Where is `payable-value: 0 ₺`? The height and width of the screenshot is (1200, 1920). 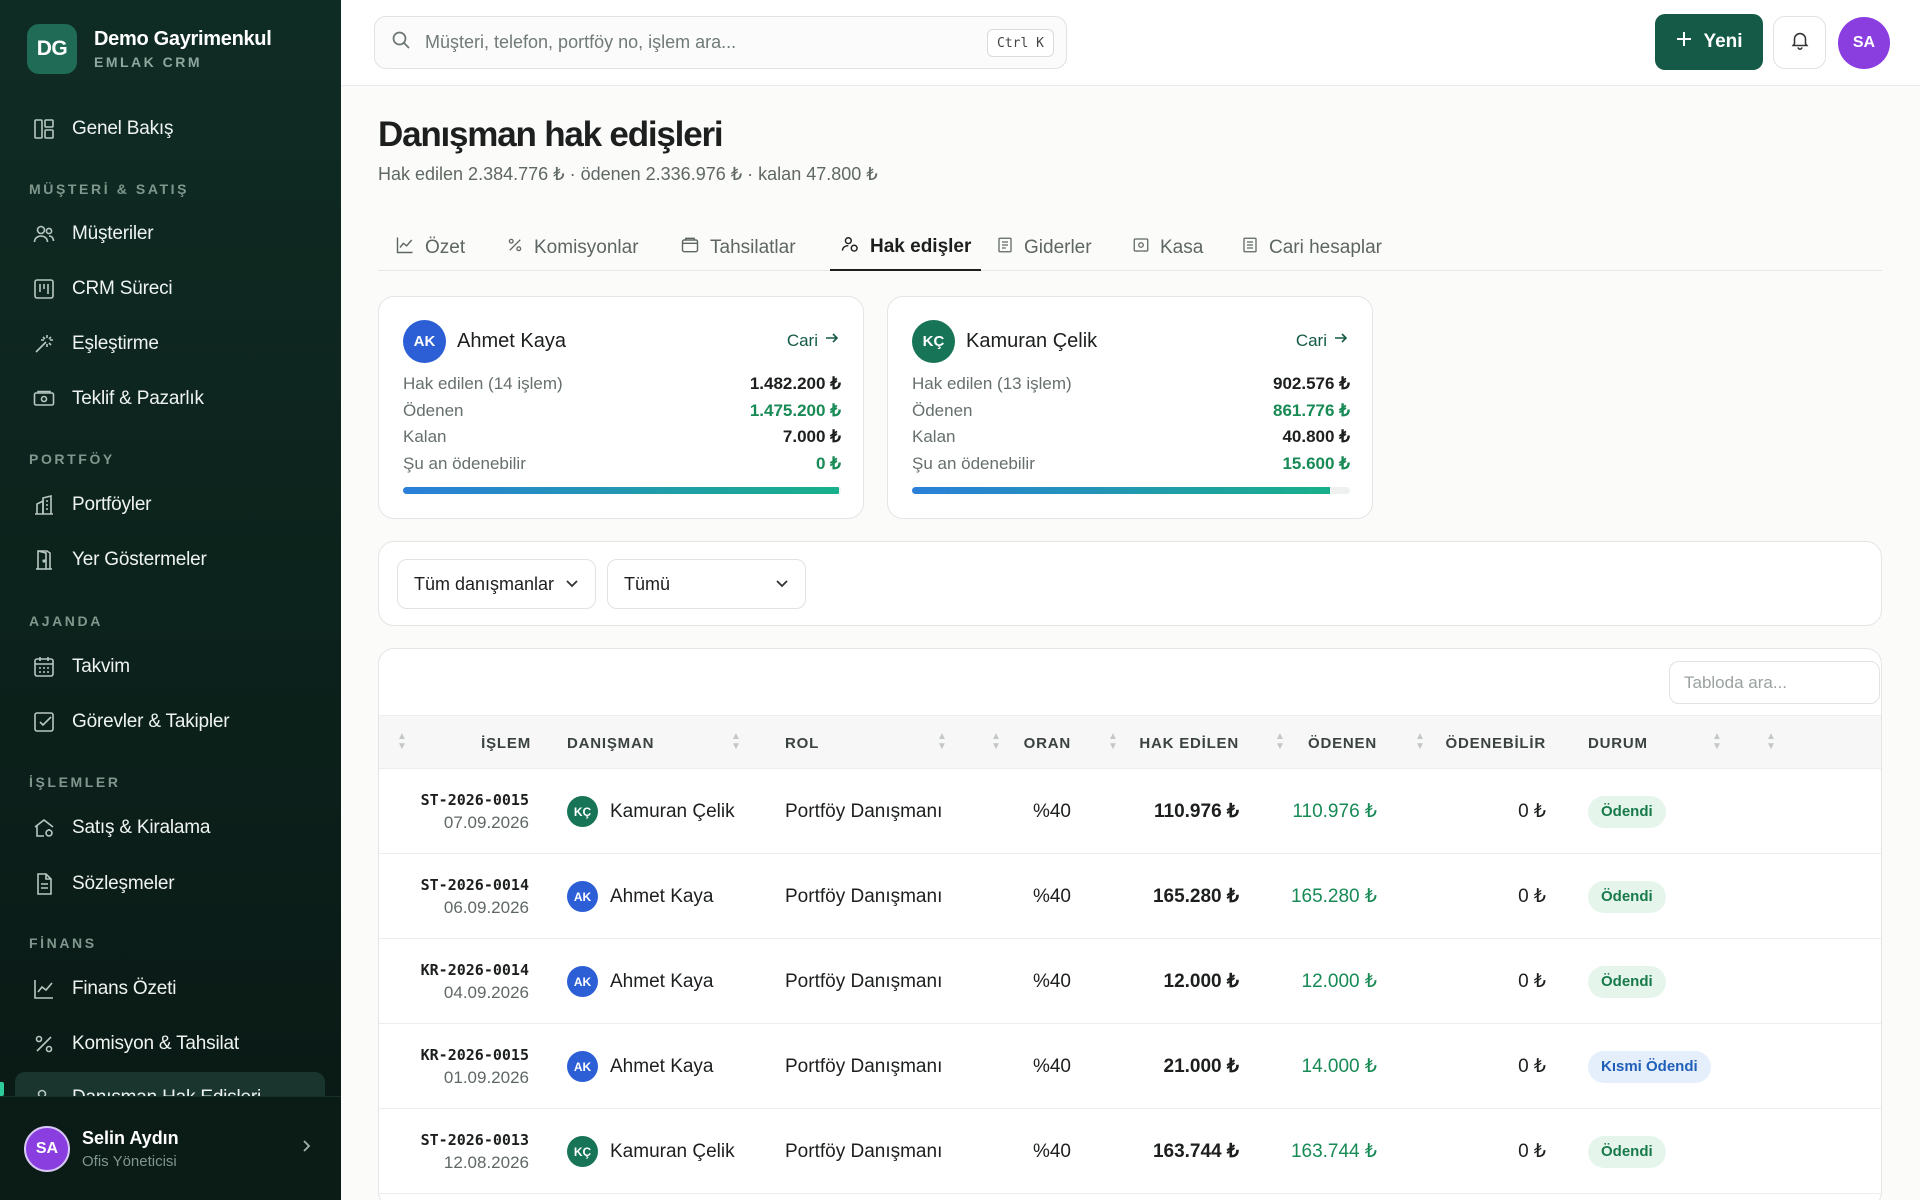 payable-value: 0 ₺ is located at coordinates (828, 463).